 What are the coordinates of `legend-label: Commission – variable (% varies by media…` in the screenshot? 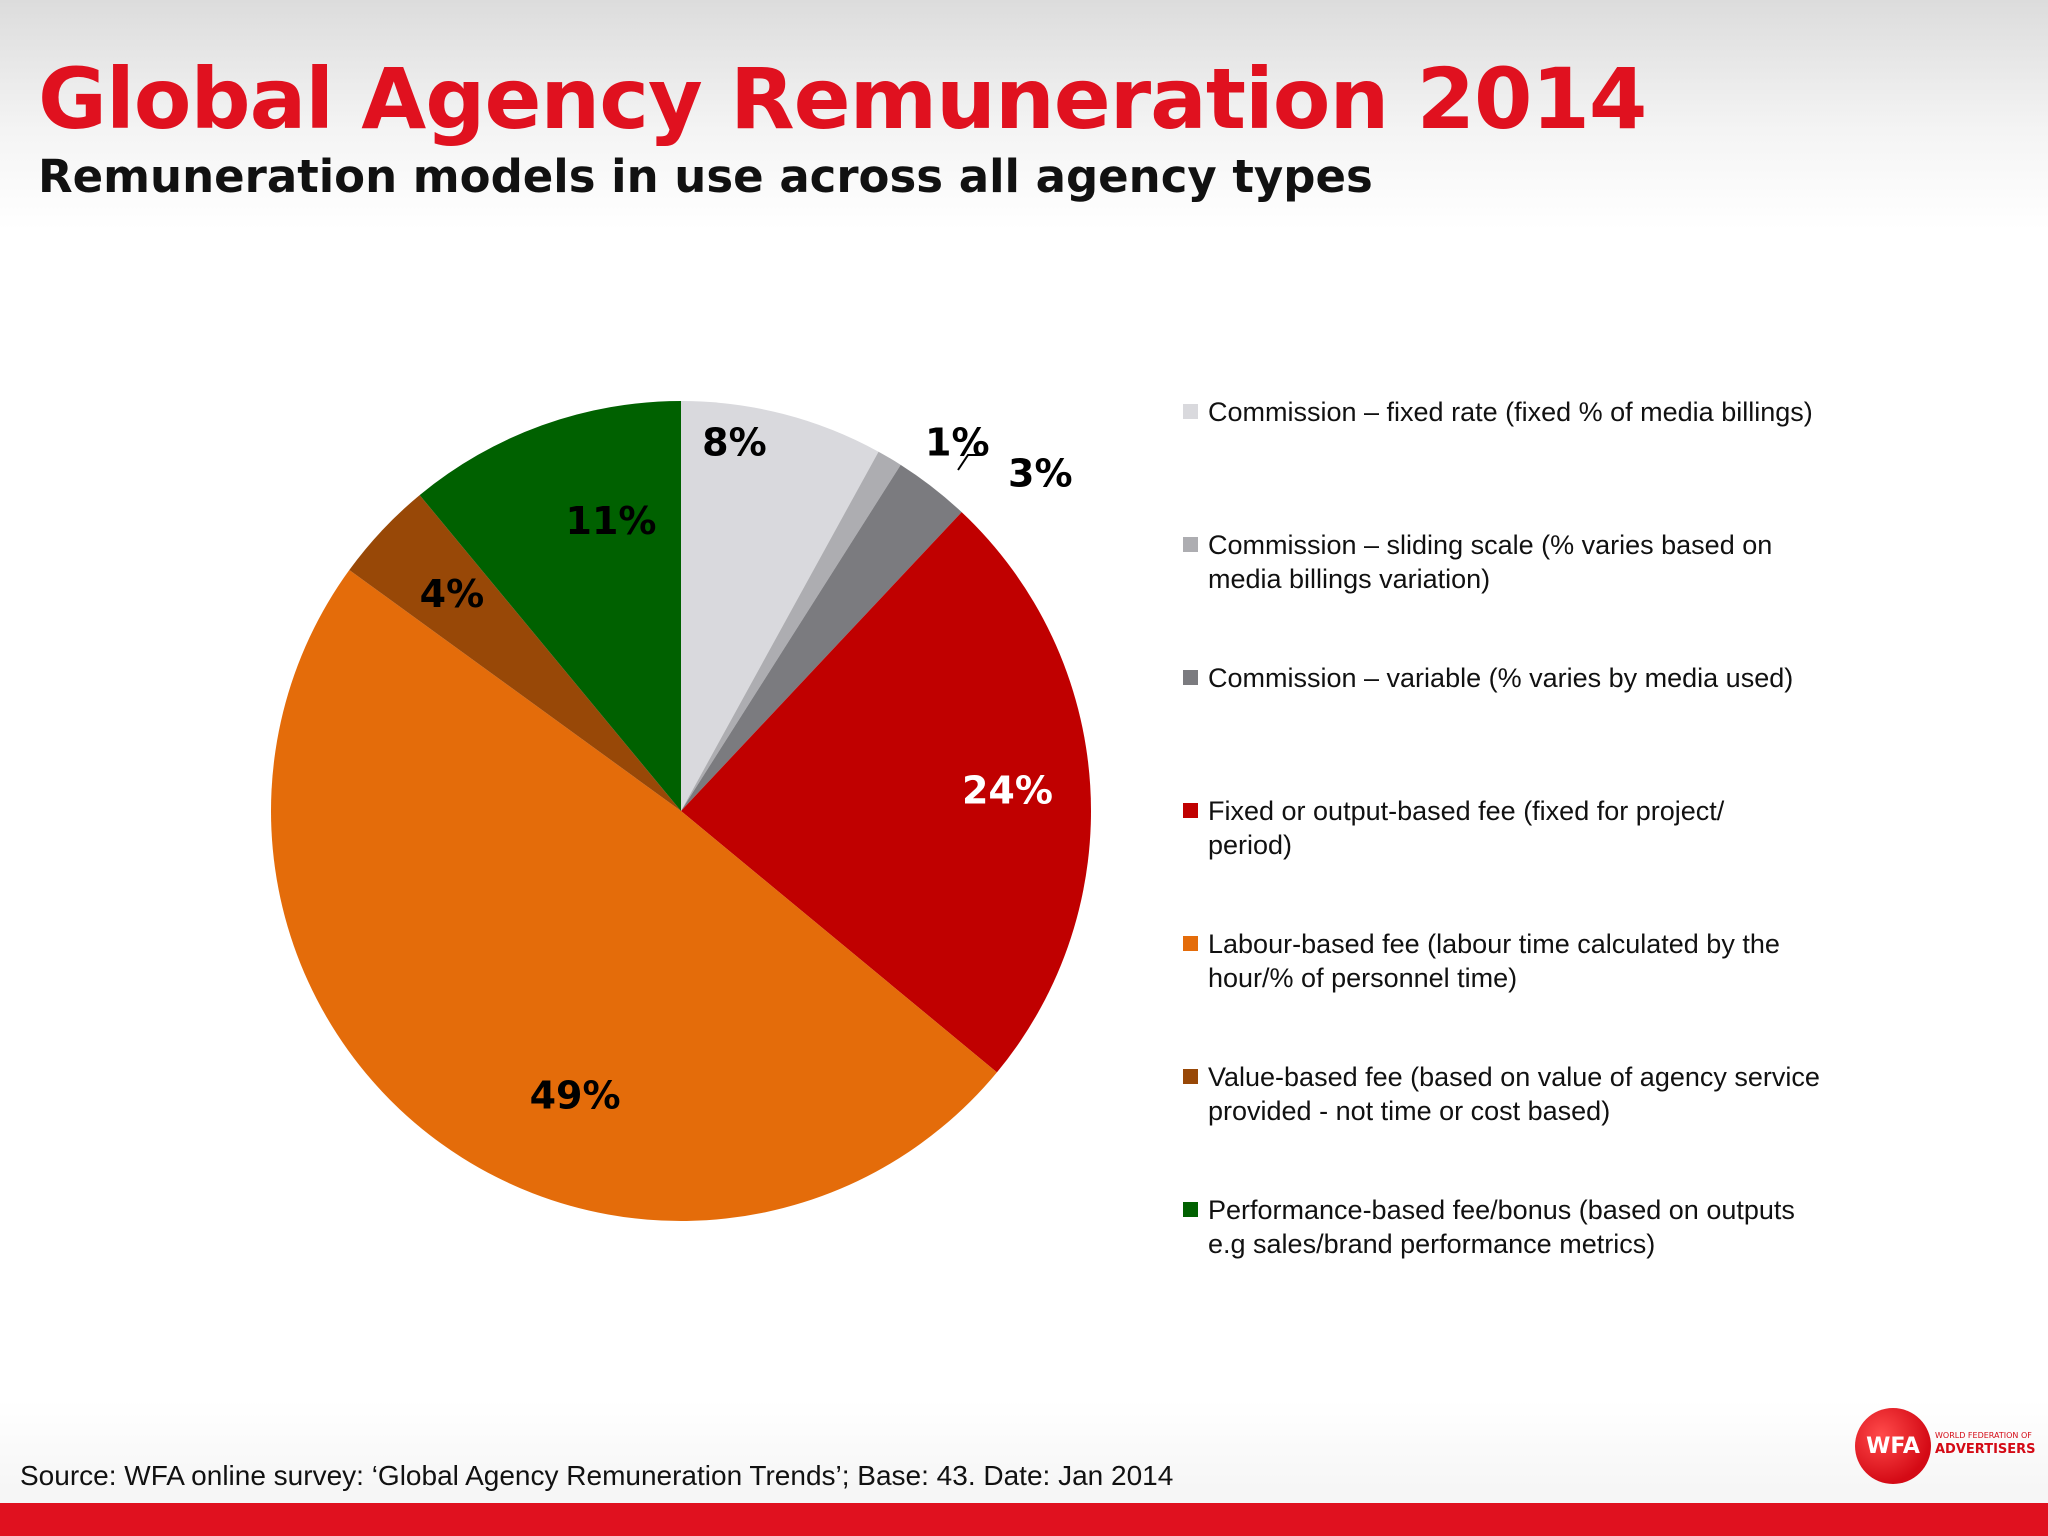 It's located at (1501, 678).